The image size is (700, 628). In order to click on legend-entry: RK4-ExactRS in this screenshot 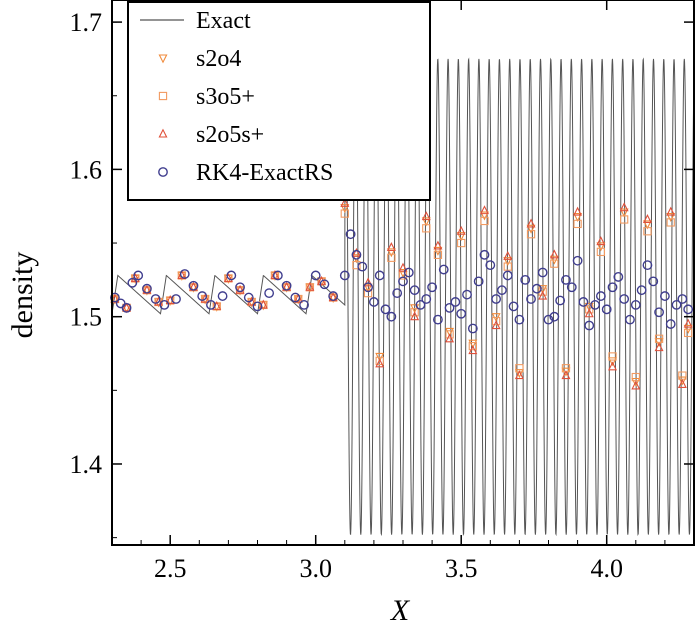, I will do `click(245, 173)`.